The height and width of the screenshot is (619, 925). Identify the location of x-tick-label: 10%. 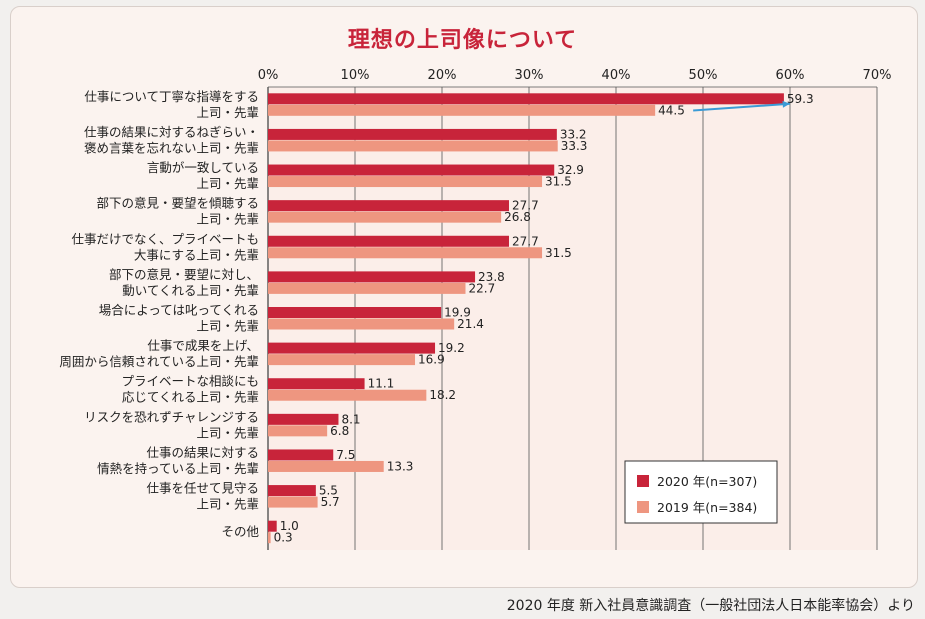
(355, 75).